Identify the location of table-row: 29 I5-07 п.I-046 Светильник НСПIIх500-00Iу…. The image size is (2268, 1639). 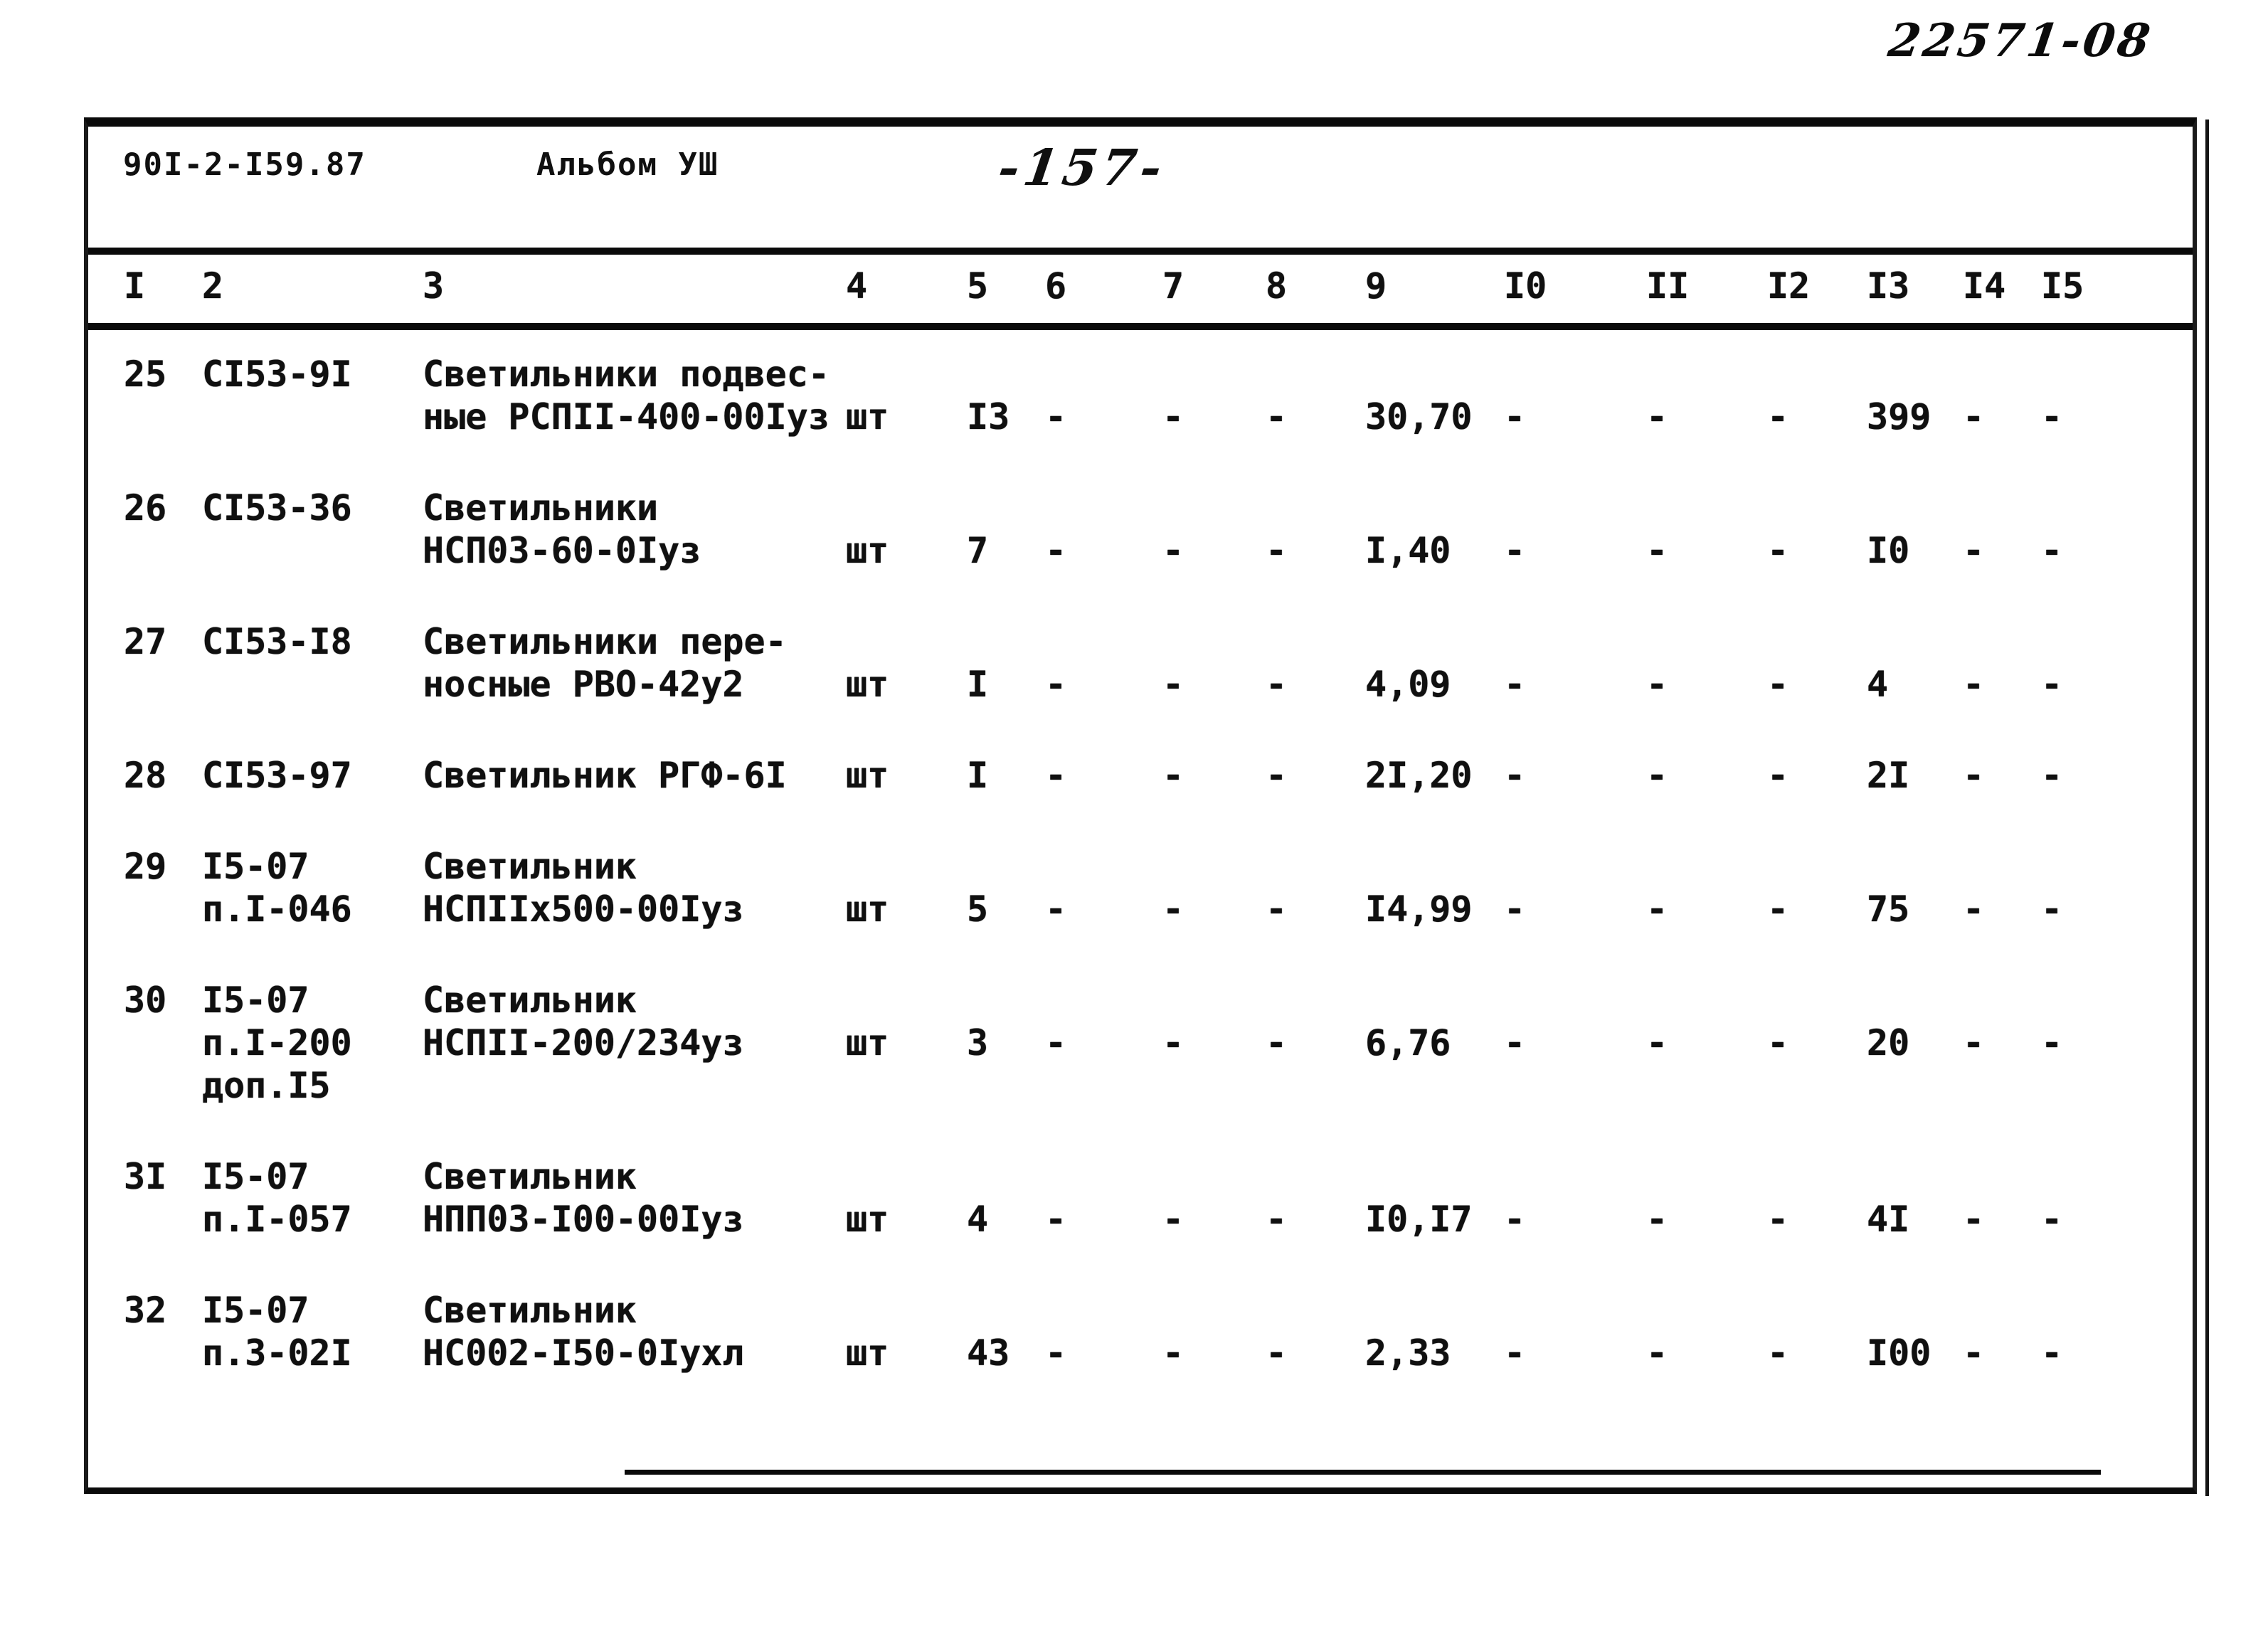
(1140, 888).